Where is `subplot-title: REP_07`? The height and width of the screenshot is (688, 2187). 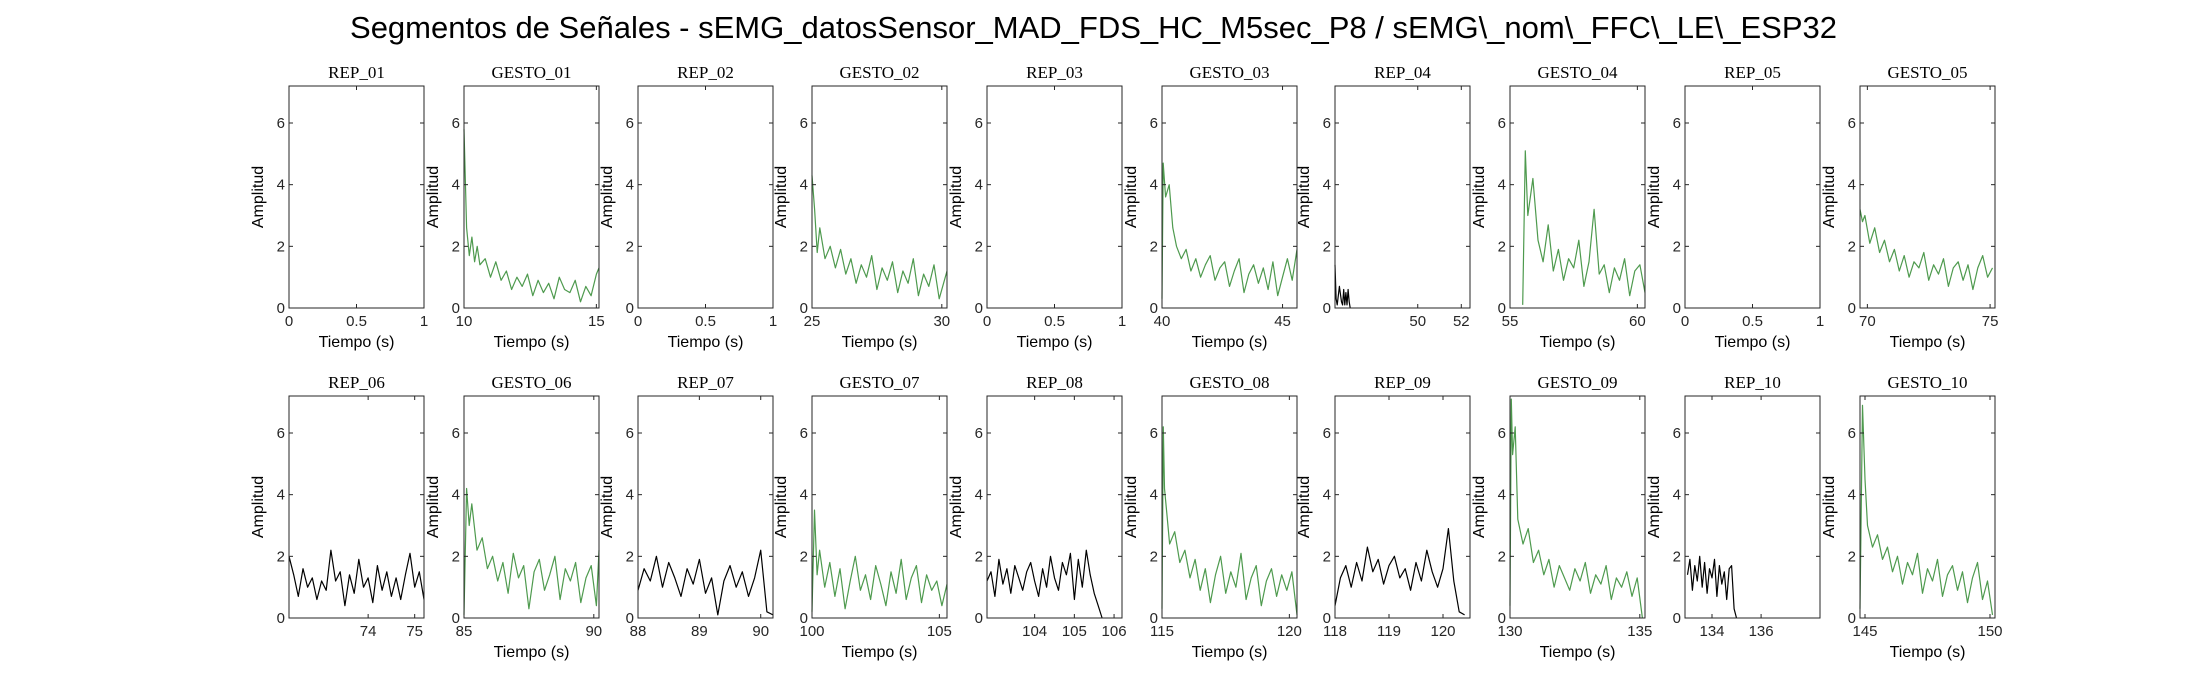 subplot-title: REP_07 is located at coordinates (705, 382).